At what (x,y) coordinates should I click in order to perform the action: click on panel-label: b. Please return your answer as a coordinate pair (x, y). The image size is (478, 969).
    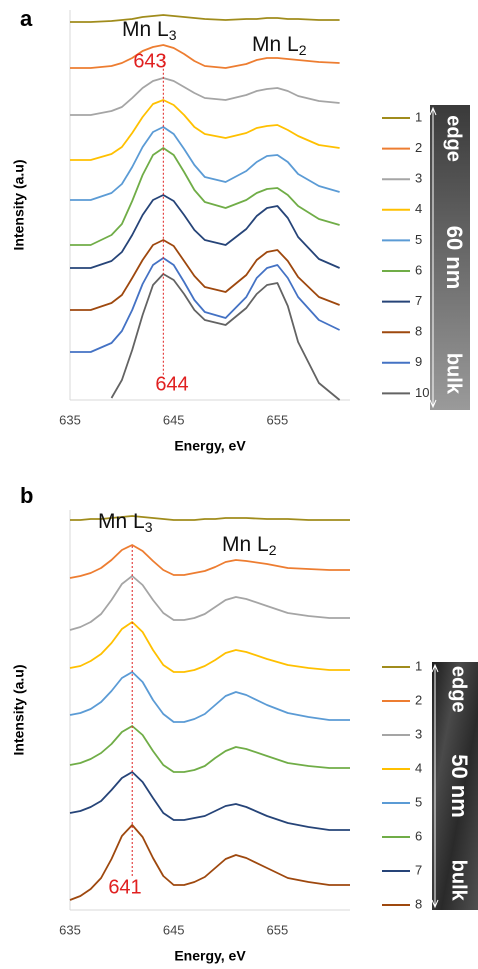
    Looking at the image, I should click on (26, 495).